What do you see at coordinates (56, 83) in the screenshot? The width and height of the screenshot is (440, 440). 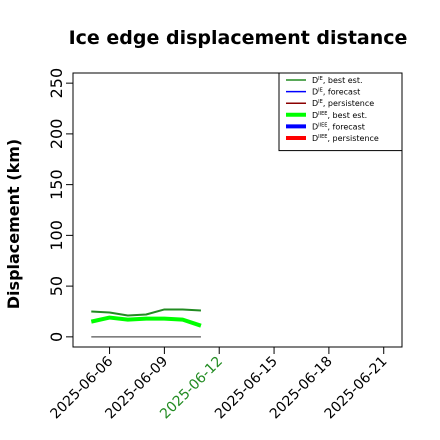 I see `y-tick-label: 250` at bounding box center [56, 83].